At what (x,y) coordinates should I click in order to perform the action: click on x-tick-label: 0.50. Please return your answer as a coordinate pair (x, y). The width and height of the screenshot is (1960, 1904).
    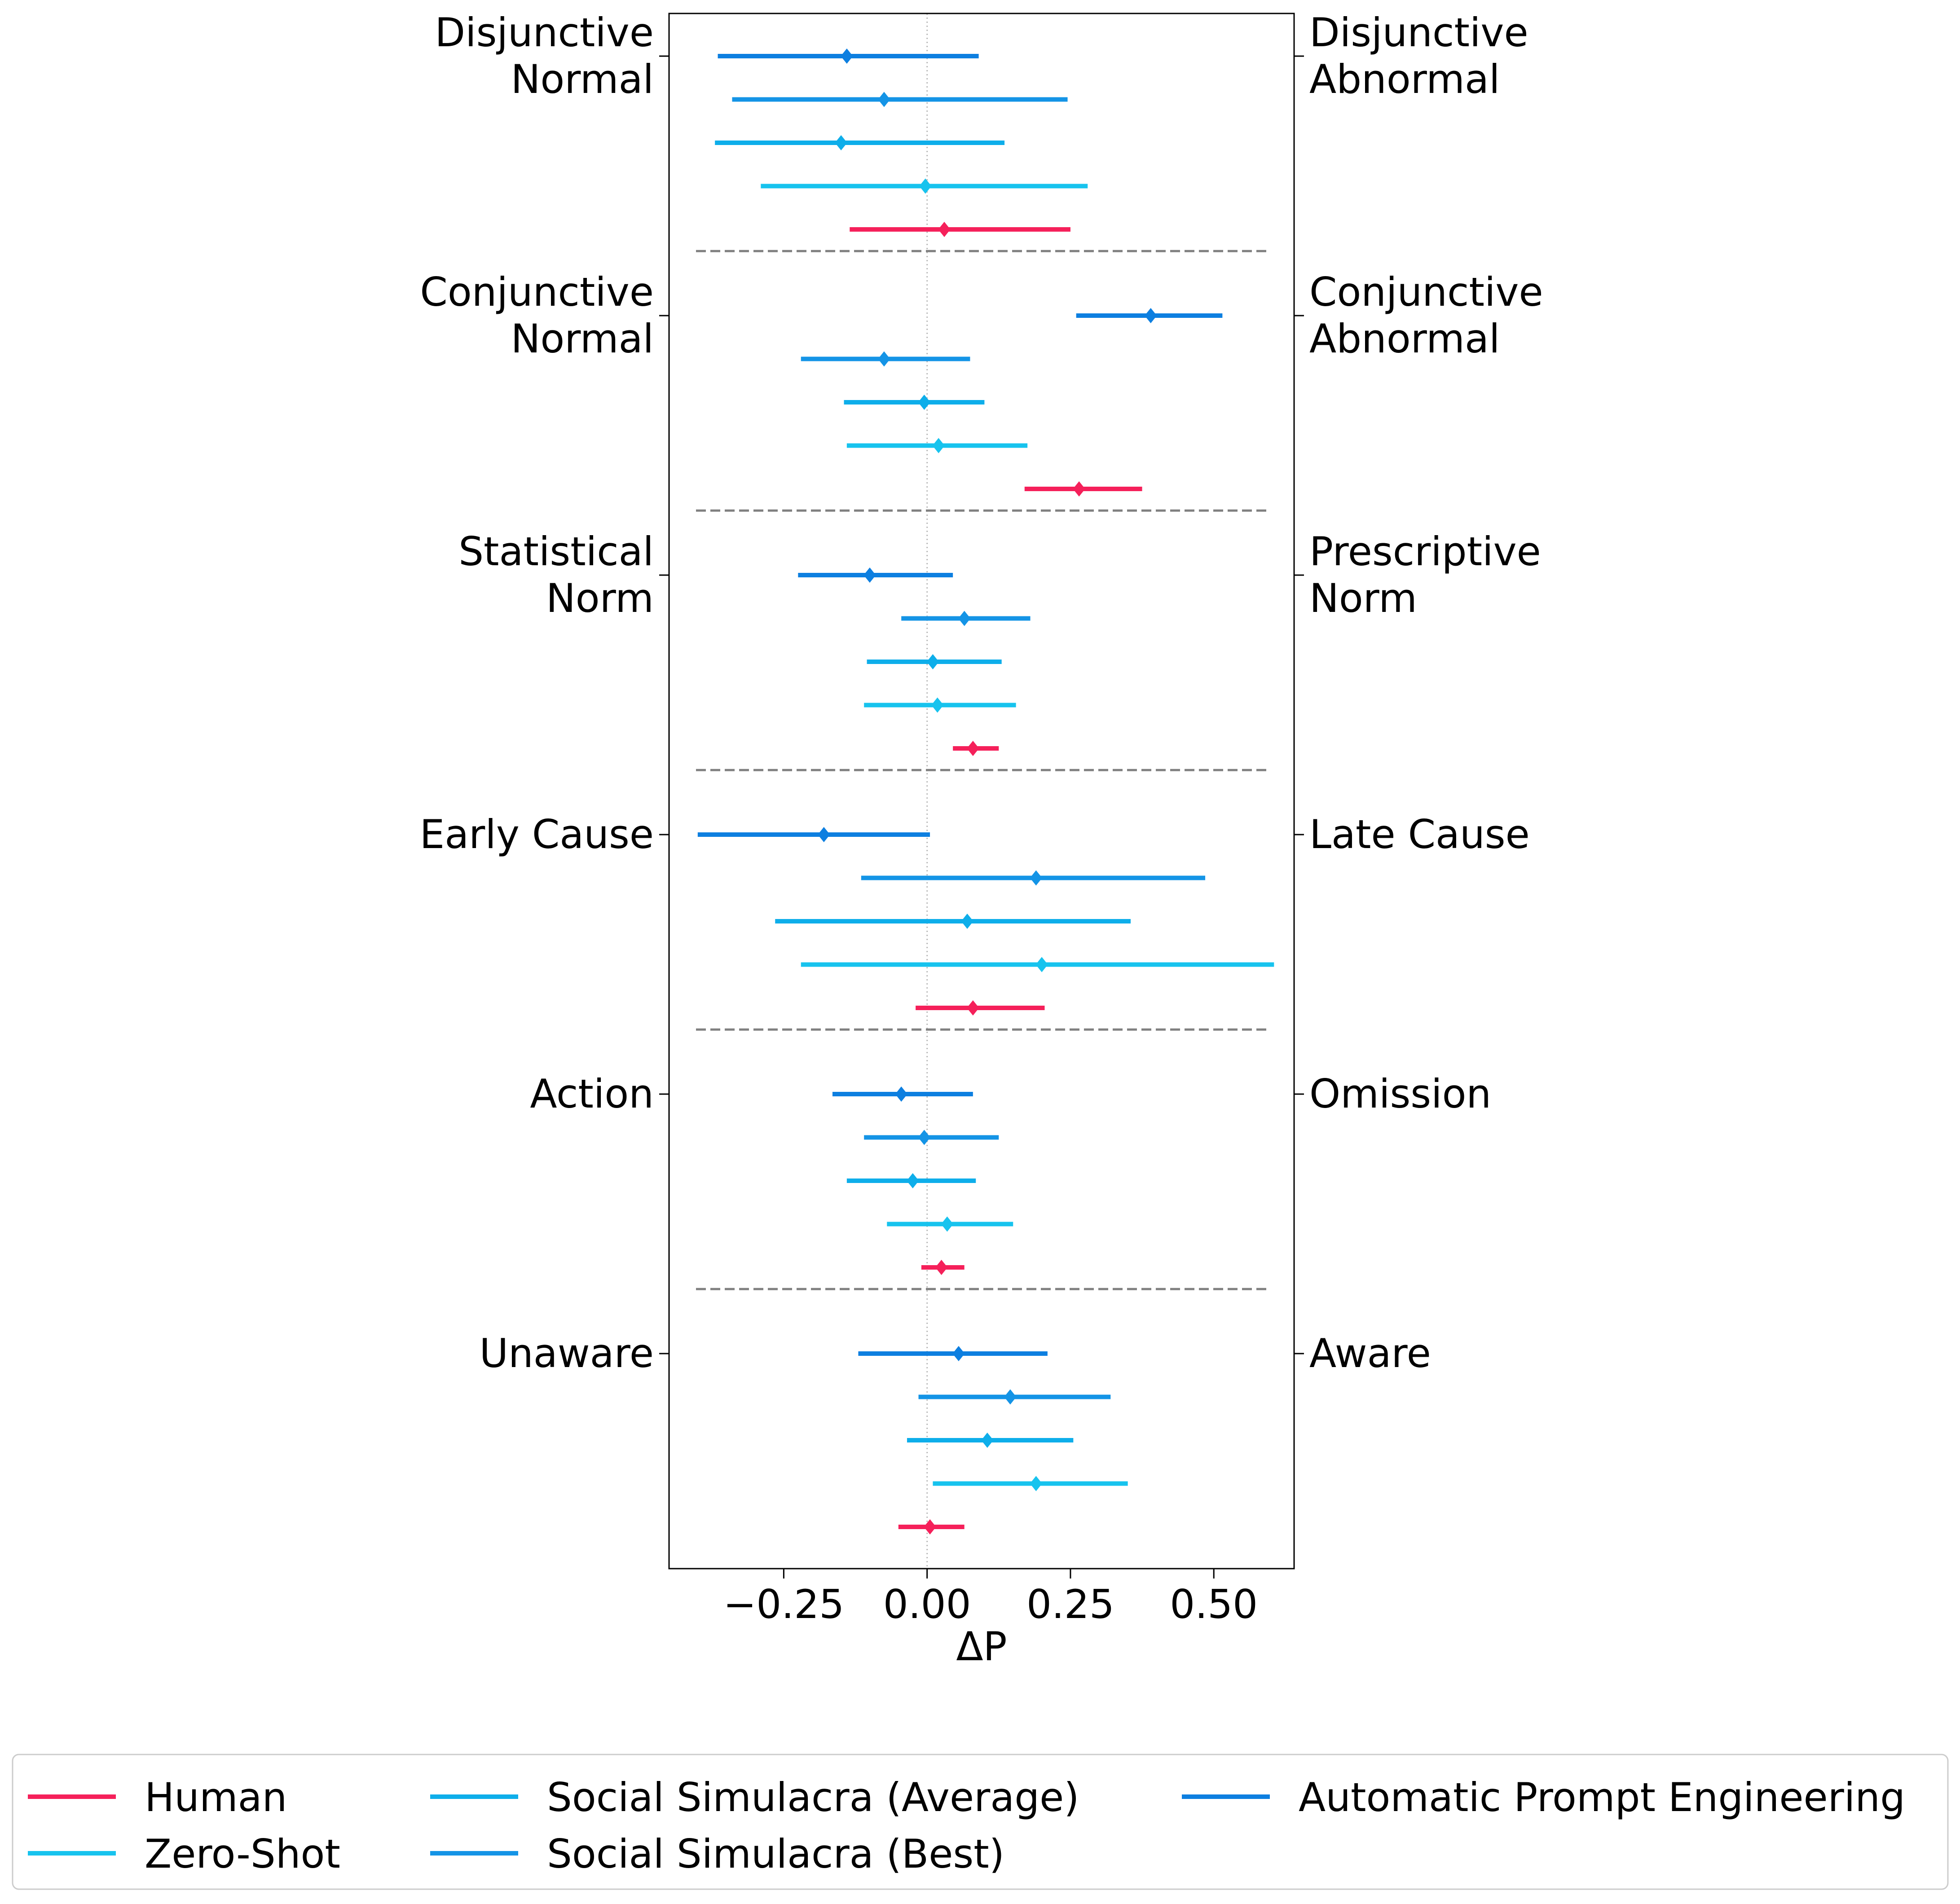
    Looking at the image, I should click on (1214, 1604).